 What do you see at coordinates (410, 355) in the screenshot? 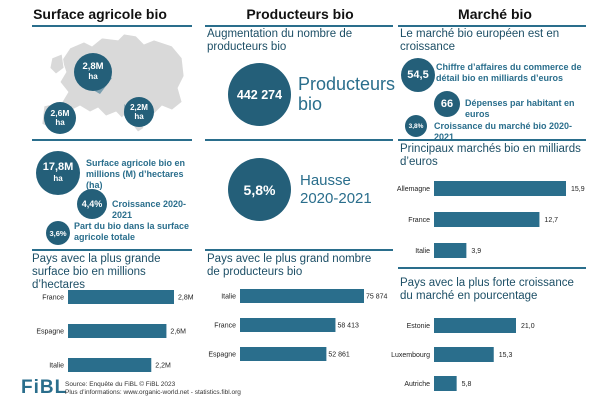
I see `bar-category-label: Luxembourg` at bounding box center [410, 355].